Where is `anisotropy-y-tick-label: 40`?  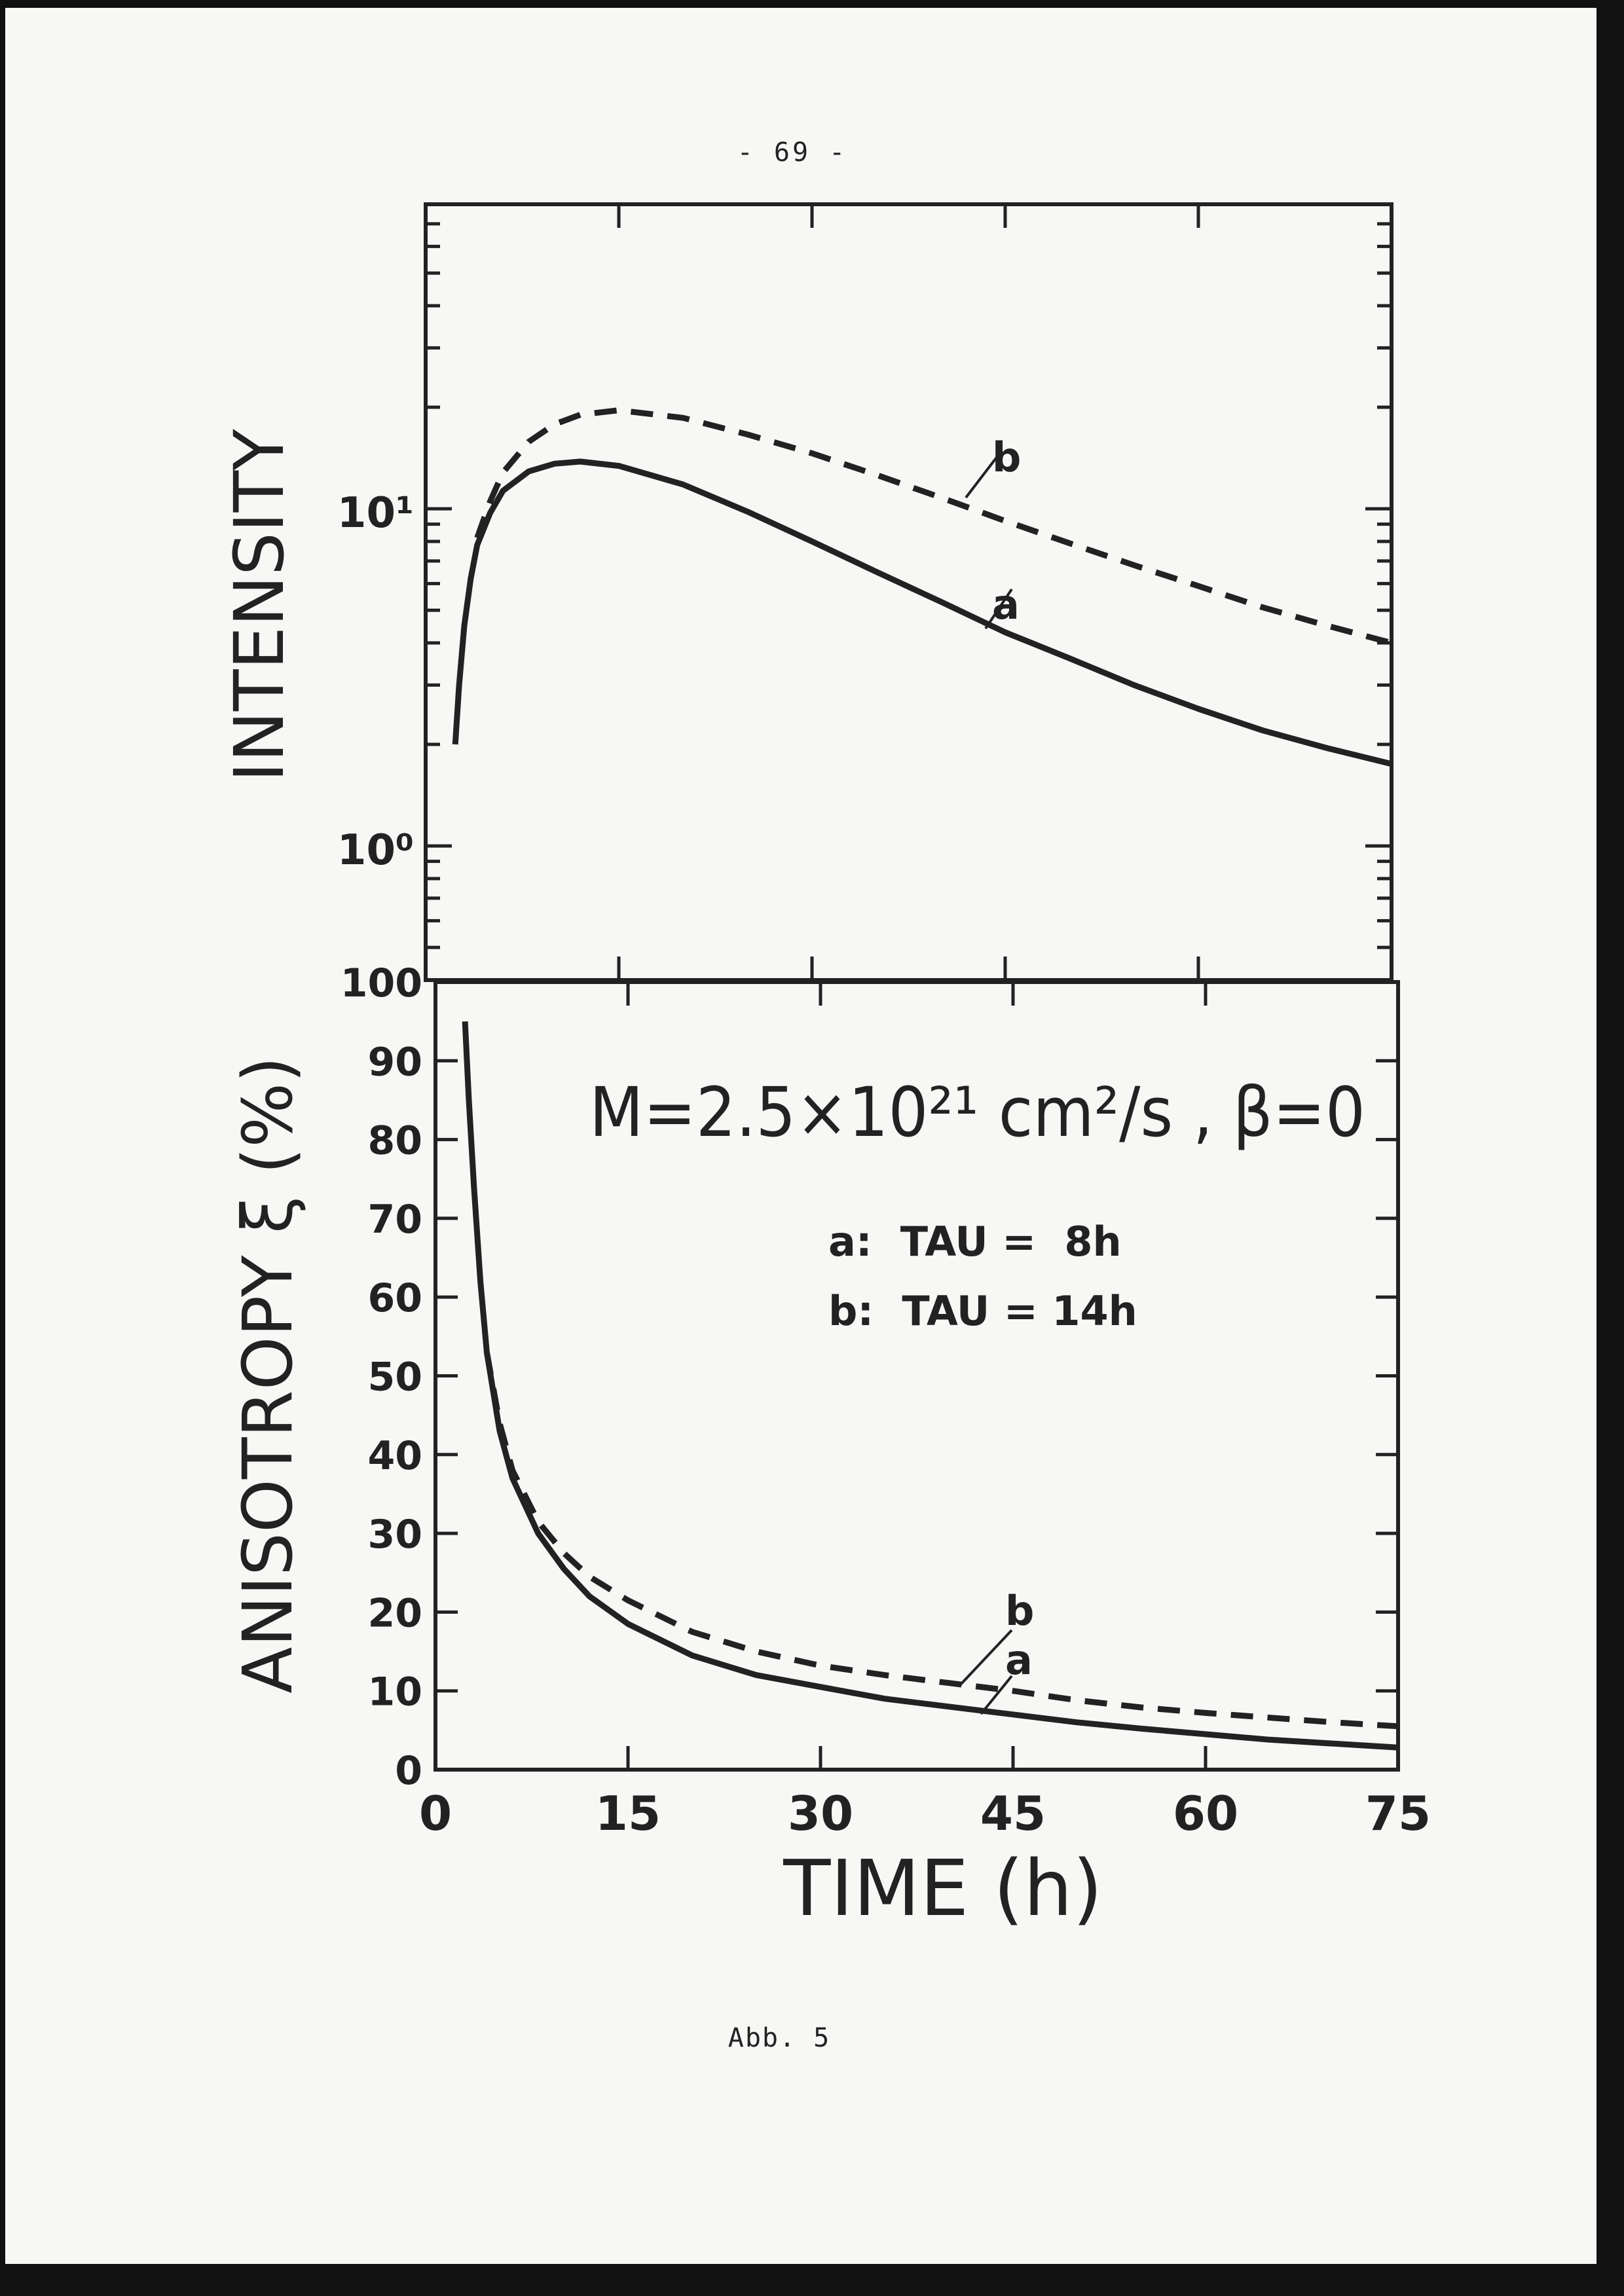 anisotropy-y-tick-label: 40 is located at coordinates (395, 1456).